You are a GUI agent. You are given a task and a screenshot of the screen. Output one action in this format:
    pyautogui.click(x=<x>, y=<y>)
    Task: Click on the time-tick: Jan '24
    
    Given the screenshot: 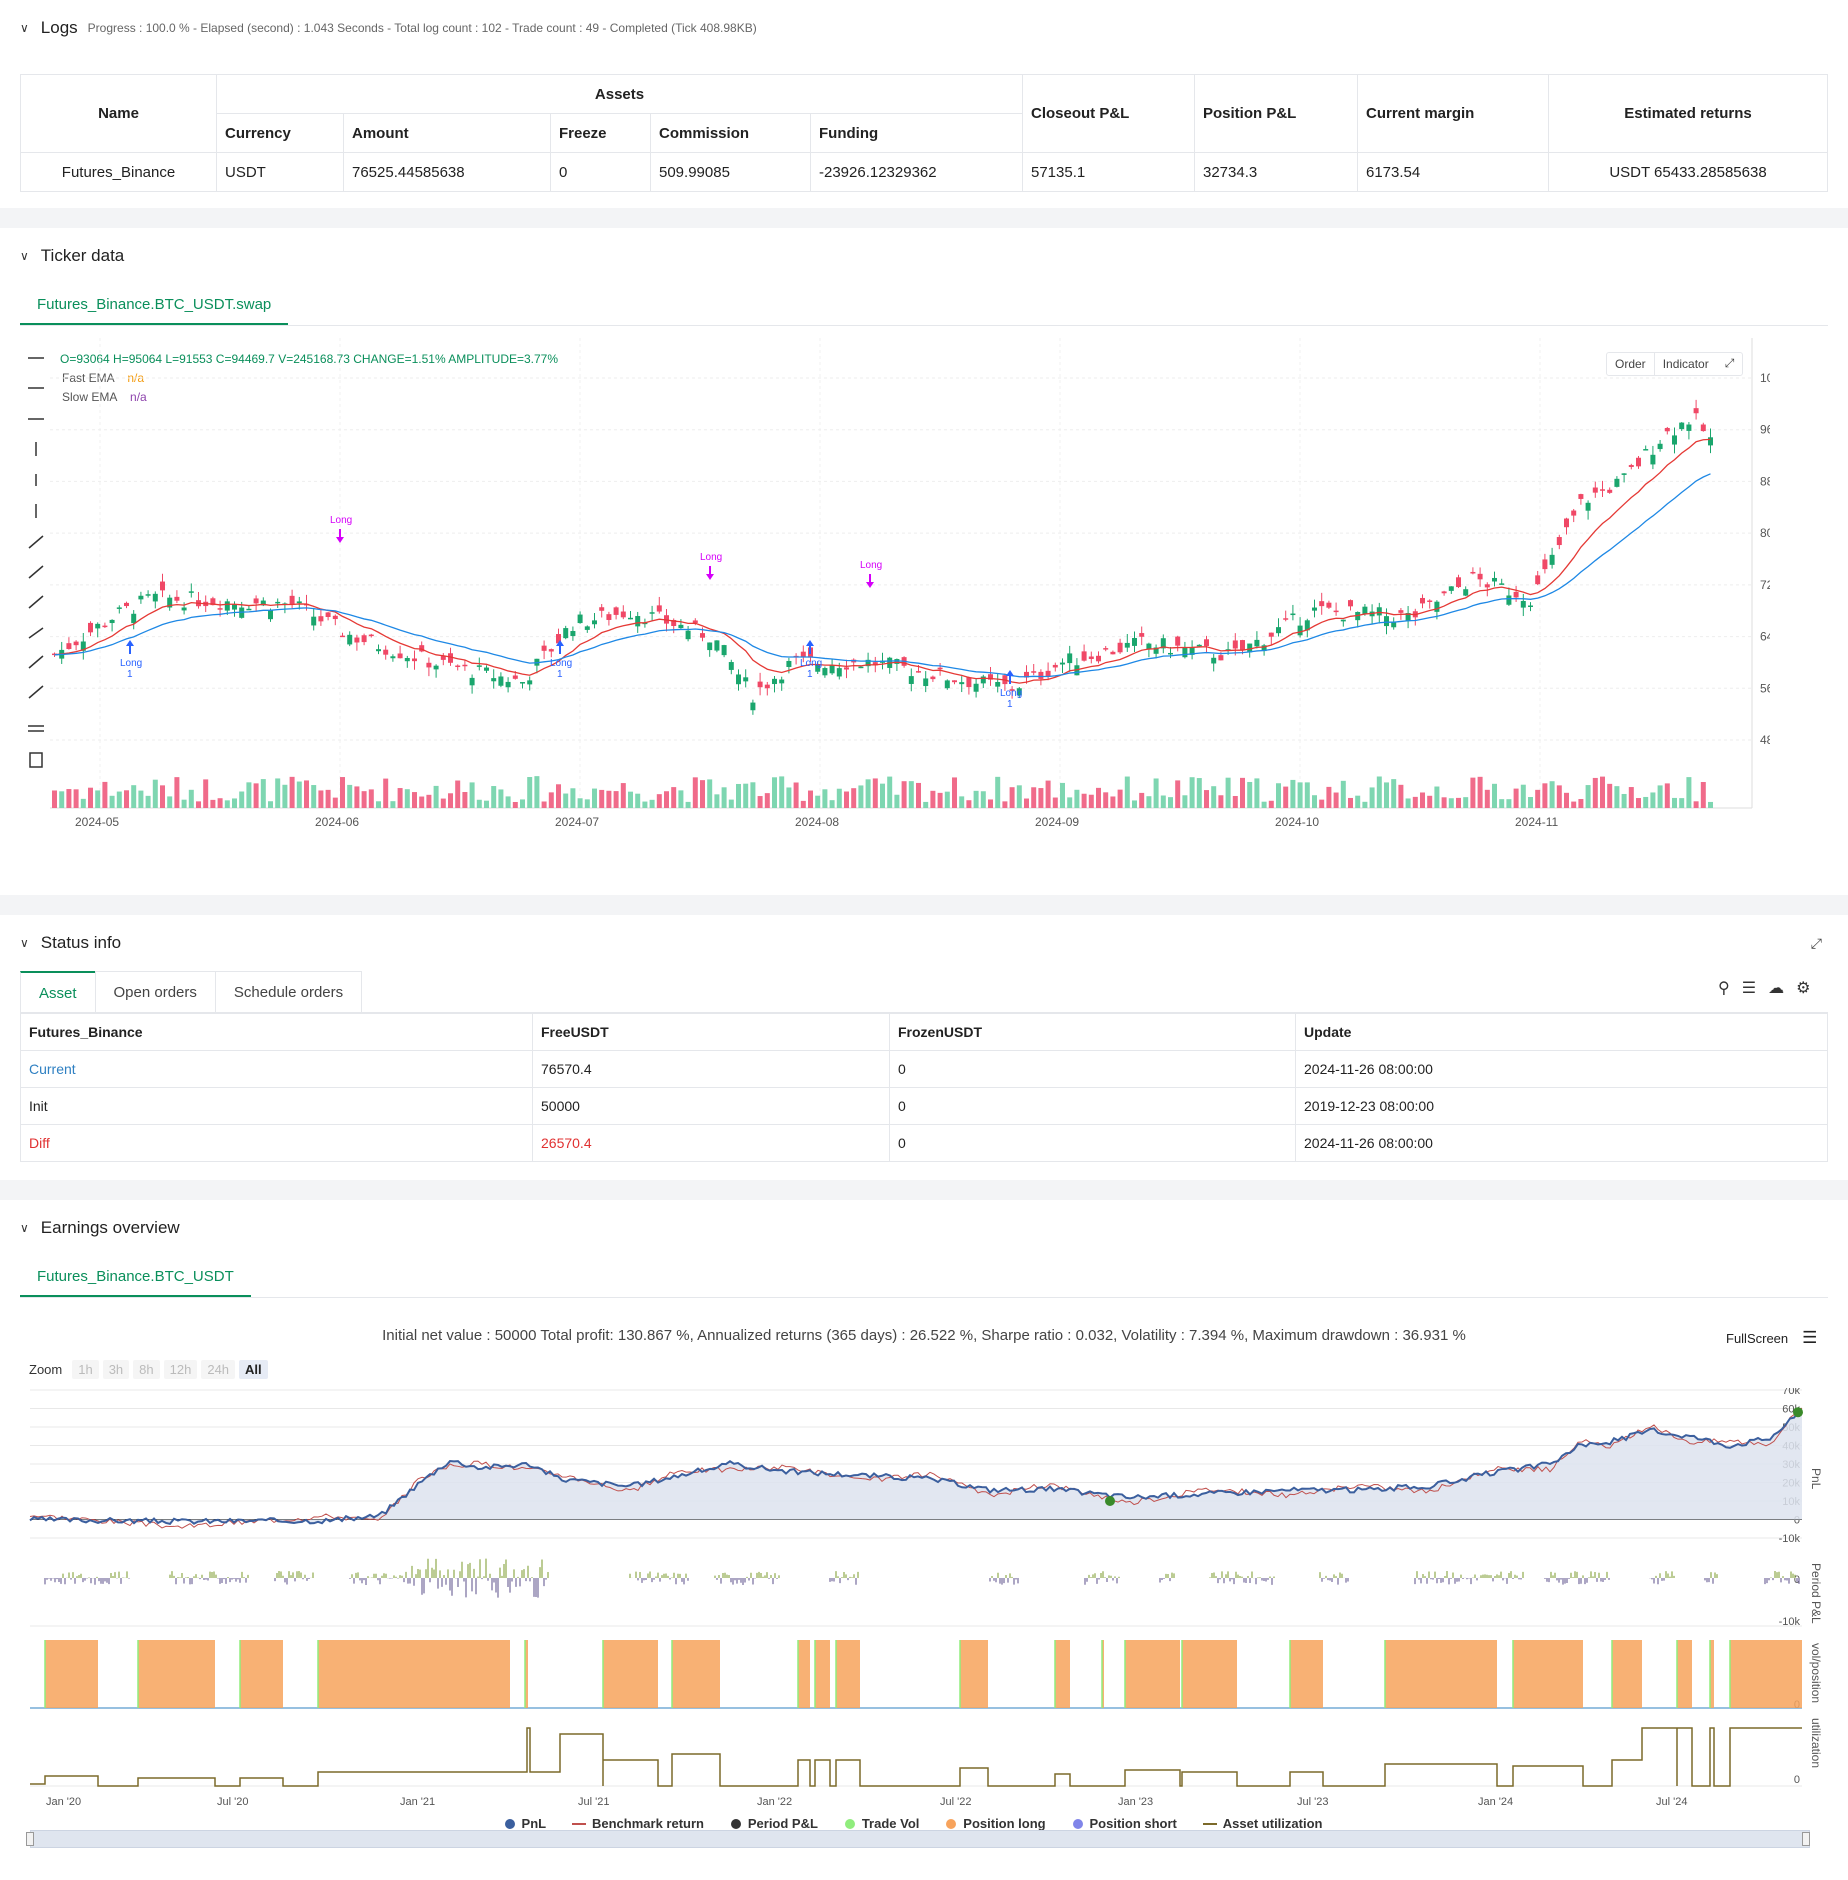 What is the action you would take?
    pyautogui.click(x=1495, y=1802)
    